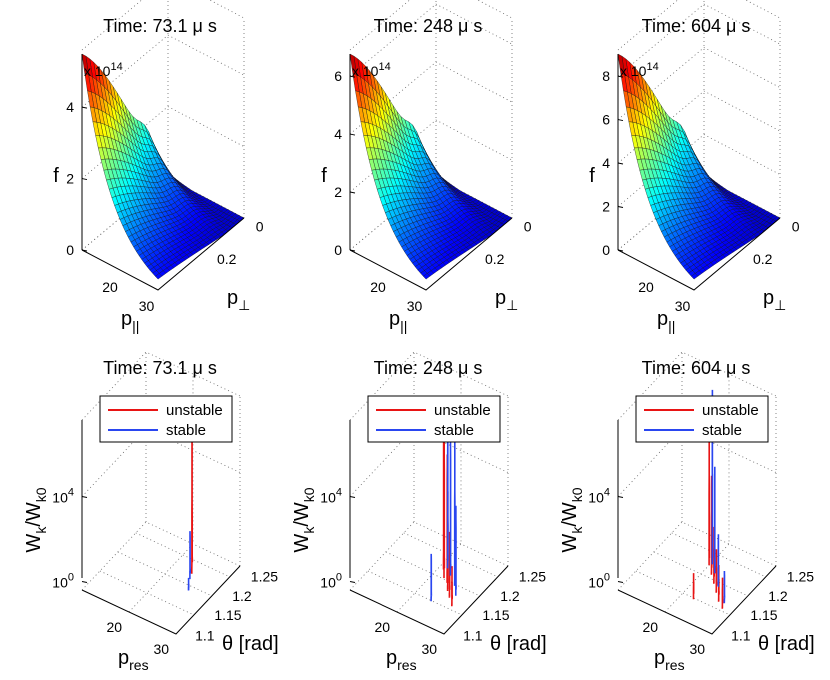 The height and width of the screenshot is (680, 830). Describe the element at coordinates (160, 26) in the screenshot. I see `panel-title: Time: 73.1 μ s` at that location.